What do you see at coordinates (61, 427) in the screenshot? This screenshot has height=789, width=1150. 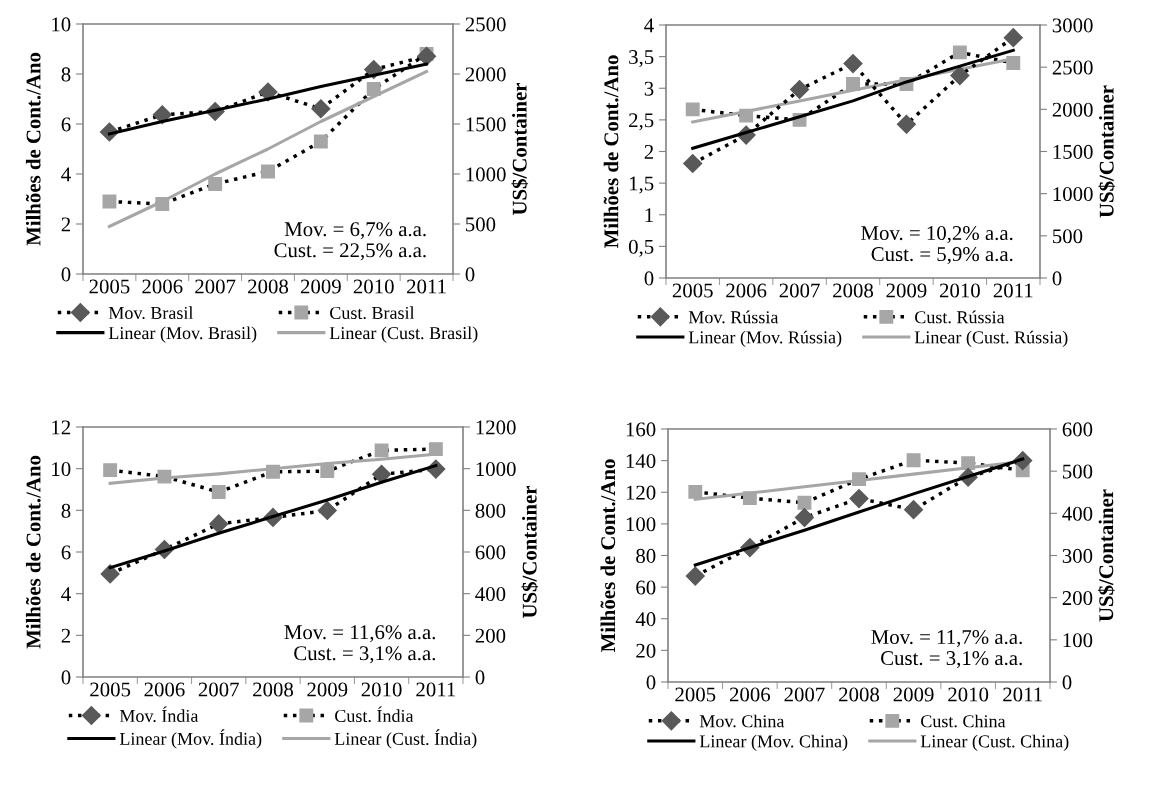 I see `y-tick-label: 12` at bounding box center [61, 427].